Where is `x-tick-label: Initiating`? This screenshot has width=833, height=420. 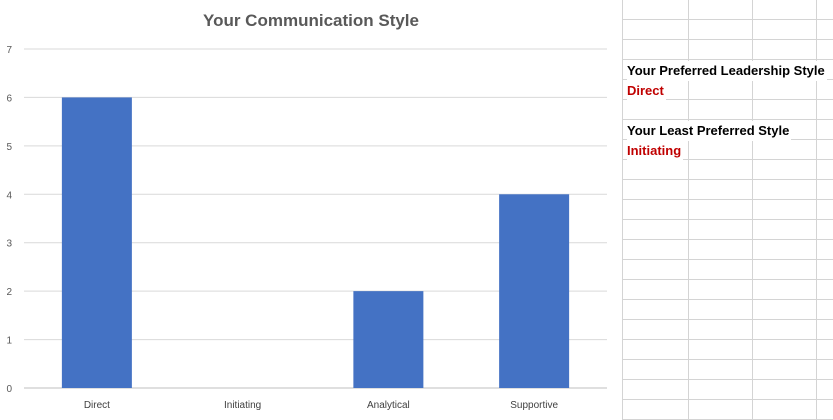 x-tick-label: Initiating is located at coordinates (242, 405).